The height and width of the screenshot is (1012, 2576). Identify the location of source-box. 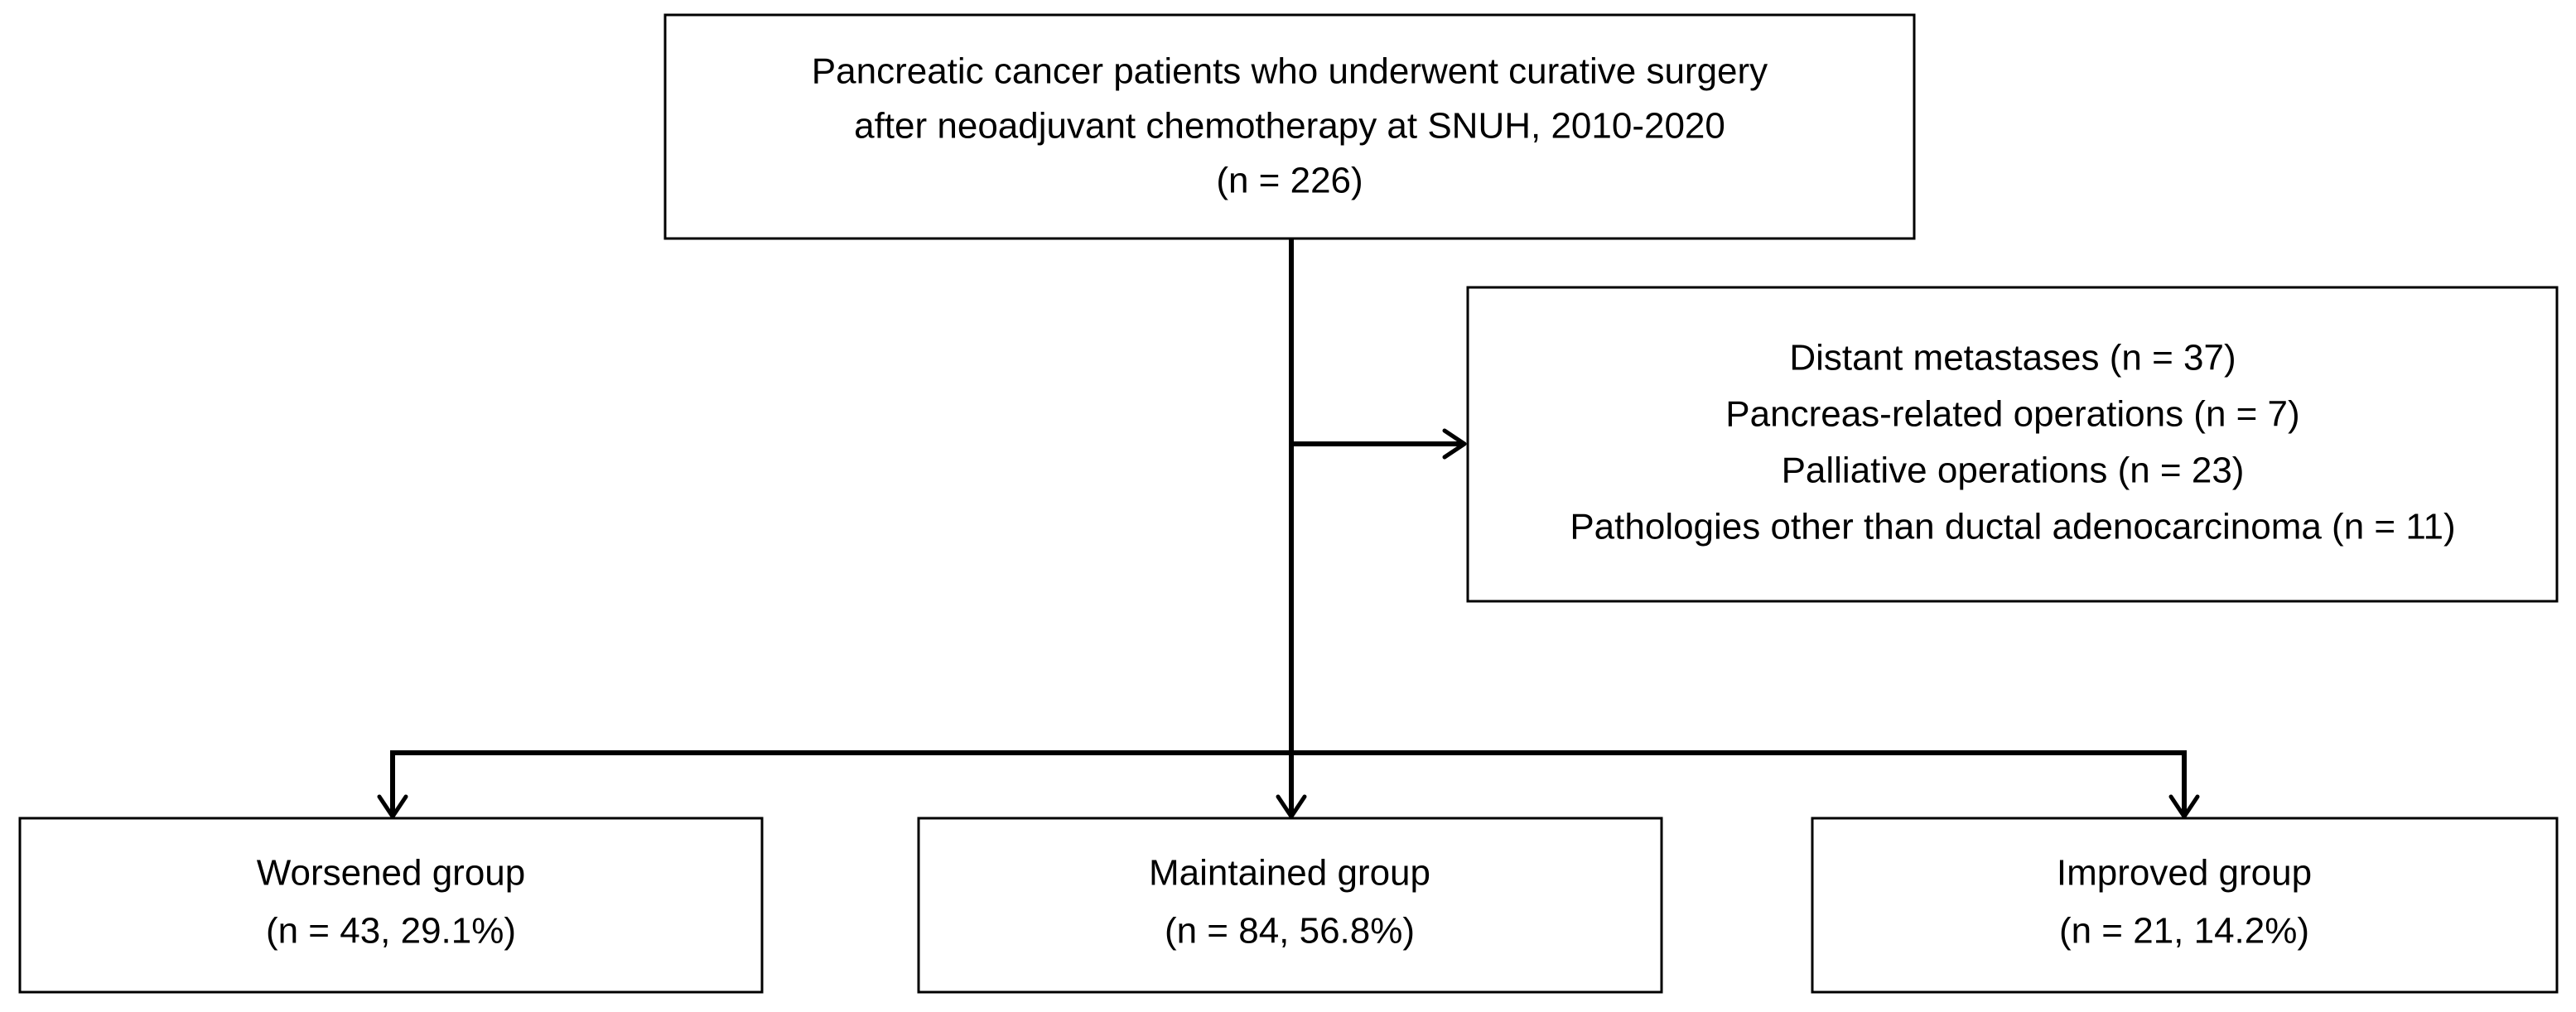
(1289, 126).